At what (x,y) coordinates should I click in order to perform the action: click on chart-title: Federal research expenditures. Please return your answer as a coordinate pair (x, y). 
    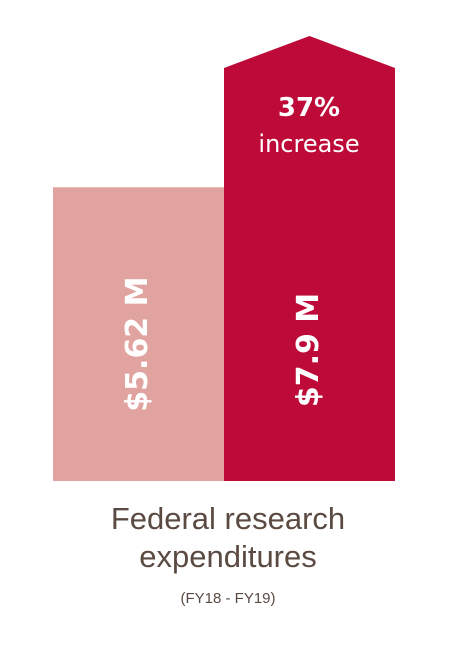
    Looking at the image, I should click on (228, 537).